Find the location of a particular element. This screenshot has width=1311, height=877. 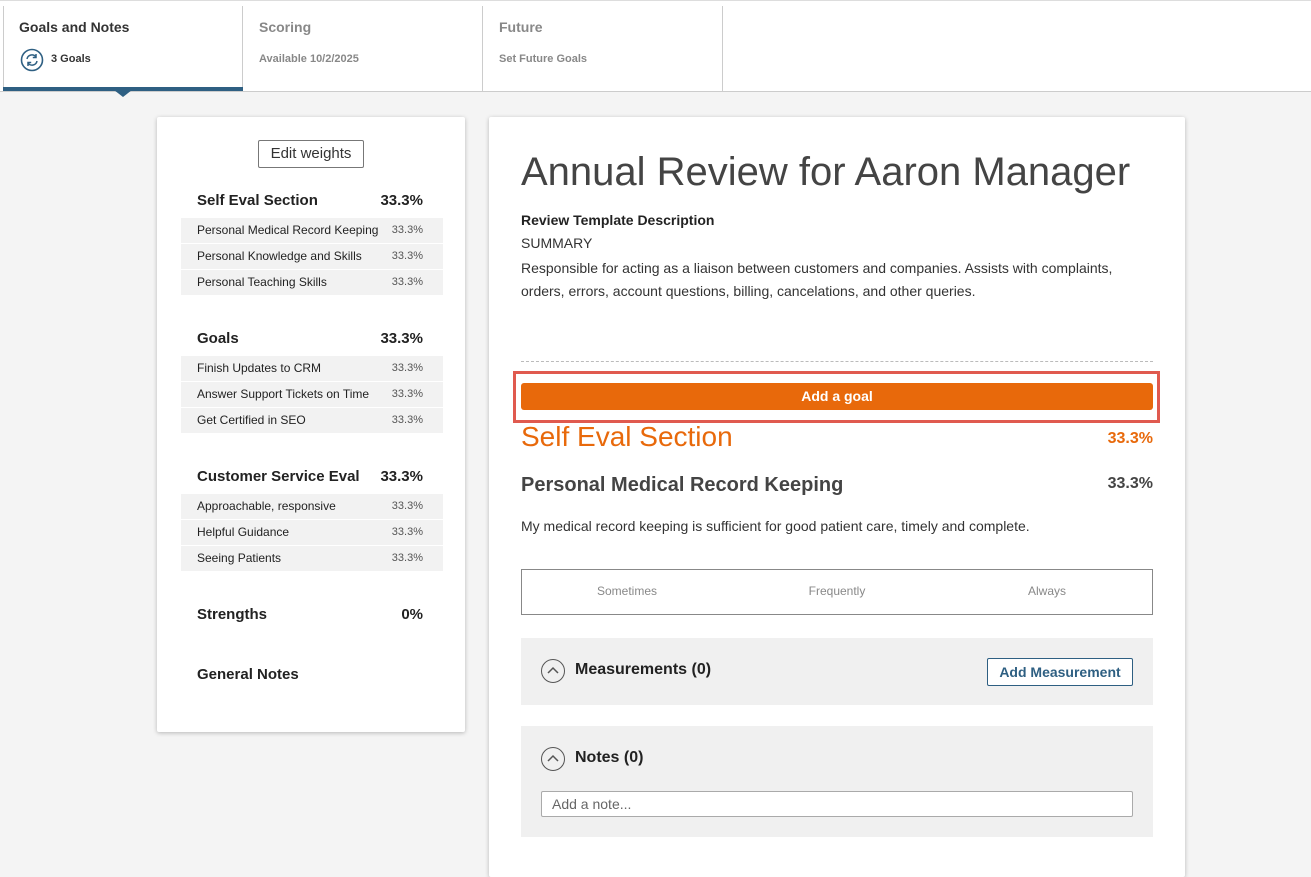

item-name: Personal Teaching Skills is located at coordinates (262, 282).